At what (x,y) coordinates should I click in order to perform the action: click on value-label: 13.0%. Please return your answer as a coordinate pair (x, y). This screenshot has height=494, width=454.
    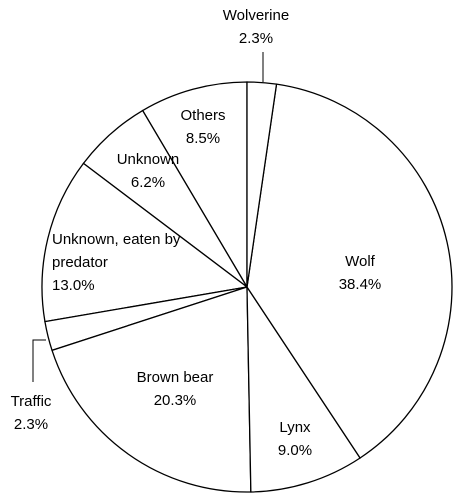
    Looking at the image, I should click on (73, 285).